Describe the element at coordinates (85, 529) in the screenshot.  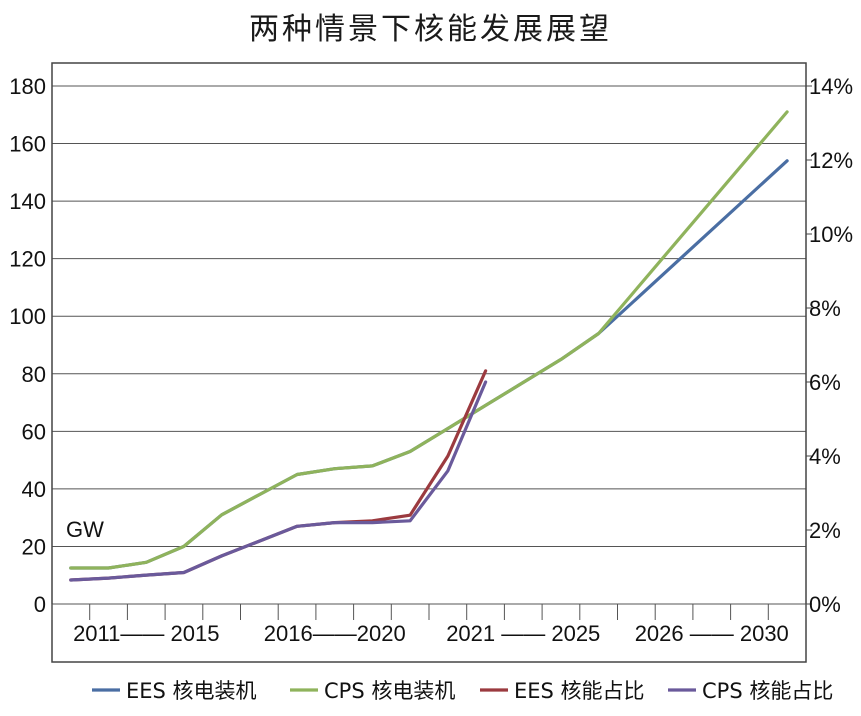
I see `y-left-unit: GW` at that location.